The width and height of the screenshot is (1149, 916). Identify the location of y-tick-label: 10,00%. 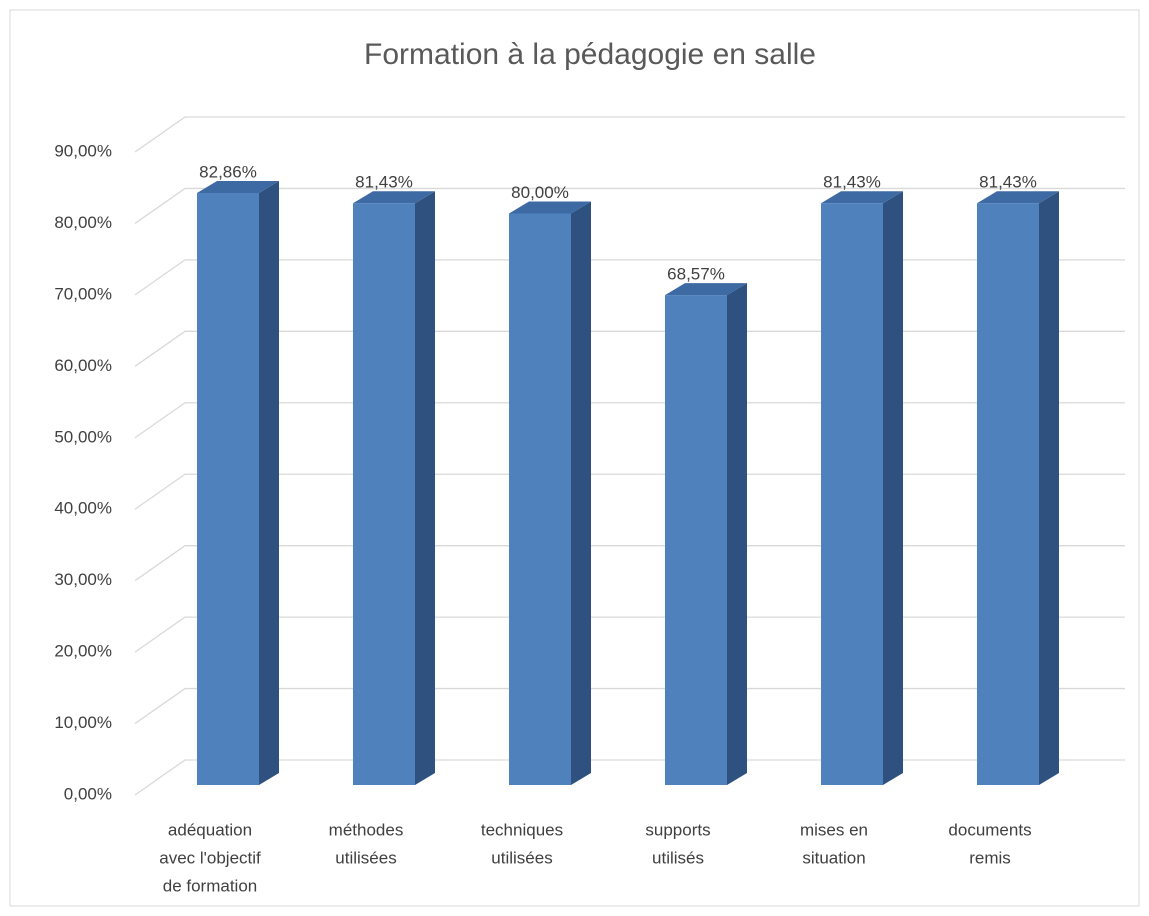
(83, 722).